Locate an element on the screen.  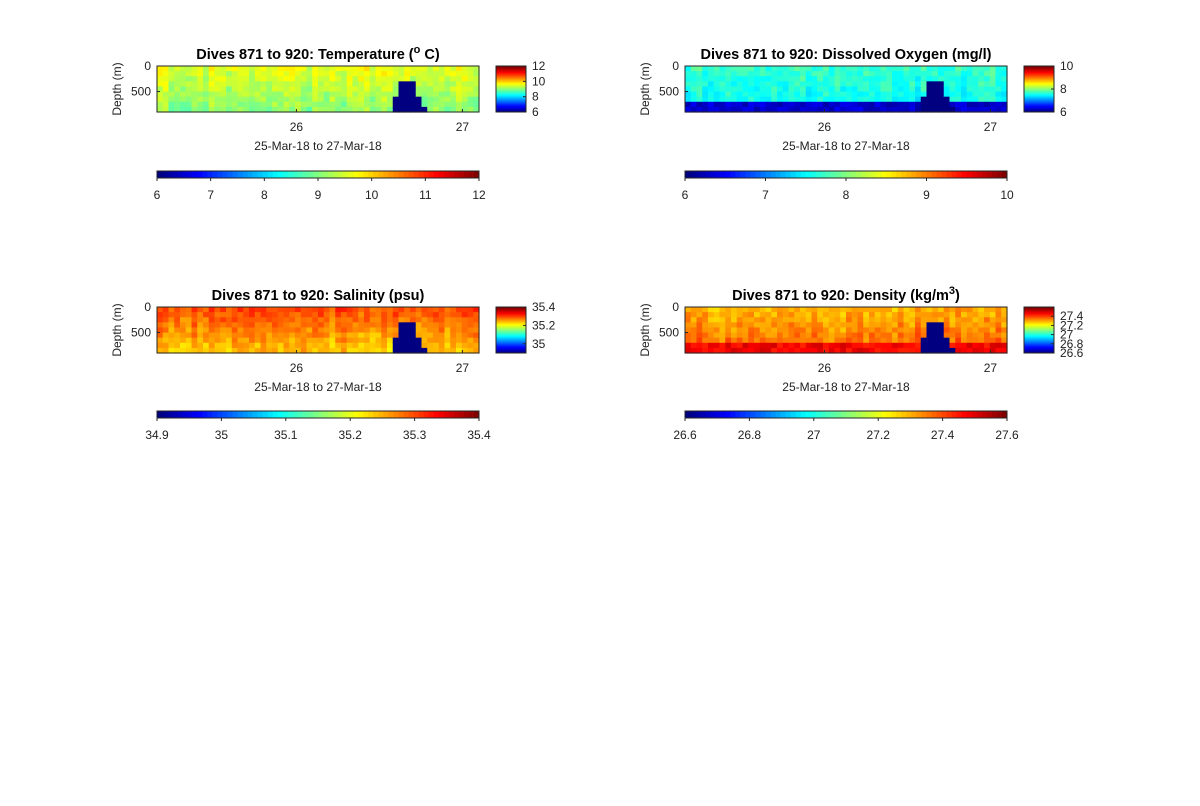
chart-title: Dives 871 to 920: Density (kg/m3) is located at coordinates (846, 294).